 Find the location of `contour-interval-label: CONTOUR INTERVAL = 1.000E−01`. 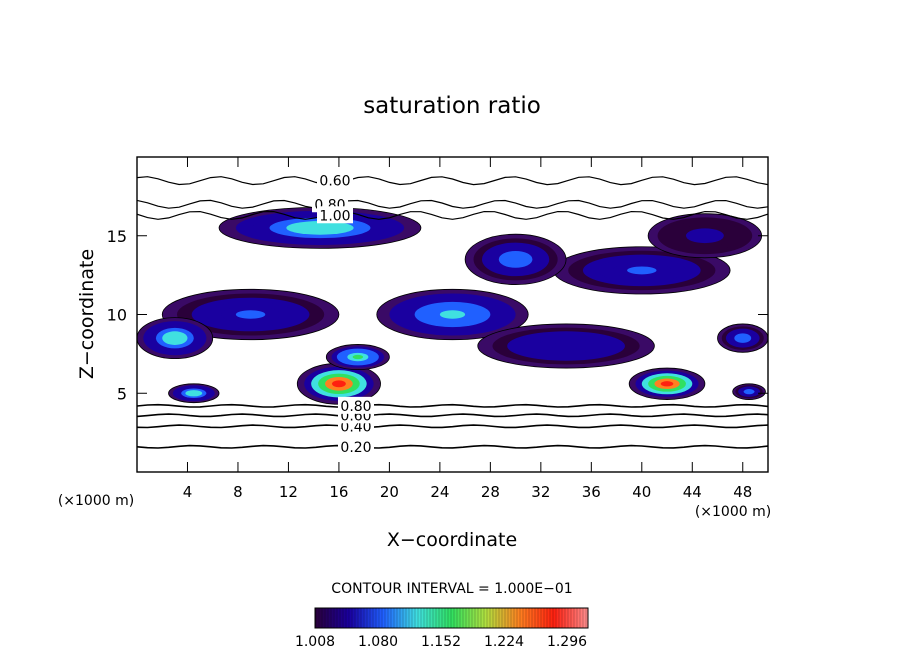

contour-interval-label: CONTOUR INTERVAL = 1.000E−01 is located at coordinates (451, 589).